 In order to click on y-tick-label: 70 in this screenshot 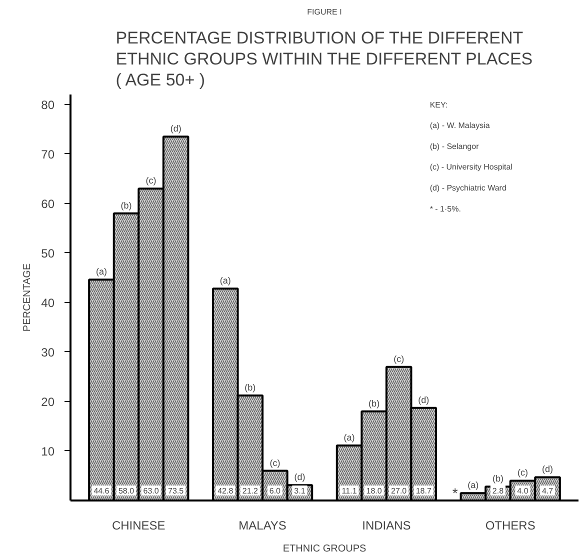, I will do `click(48, 154)`.